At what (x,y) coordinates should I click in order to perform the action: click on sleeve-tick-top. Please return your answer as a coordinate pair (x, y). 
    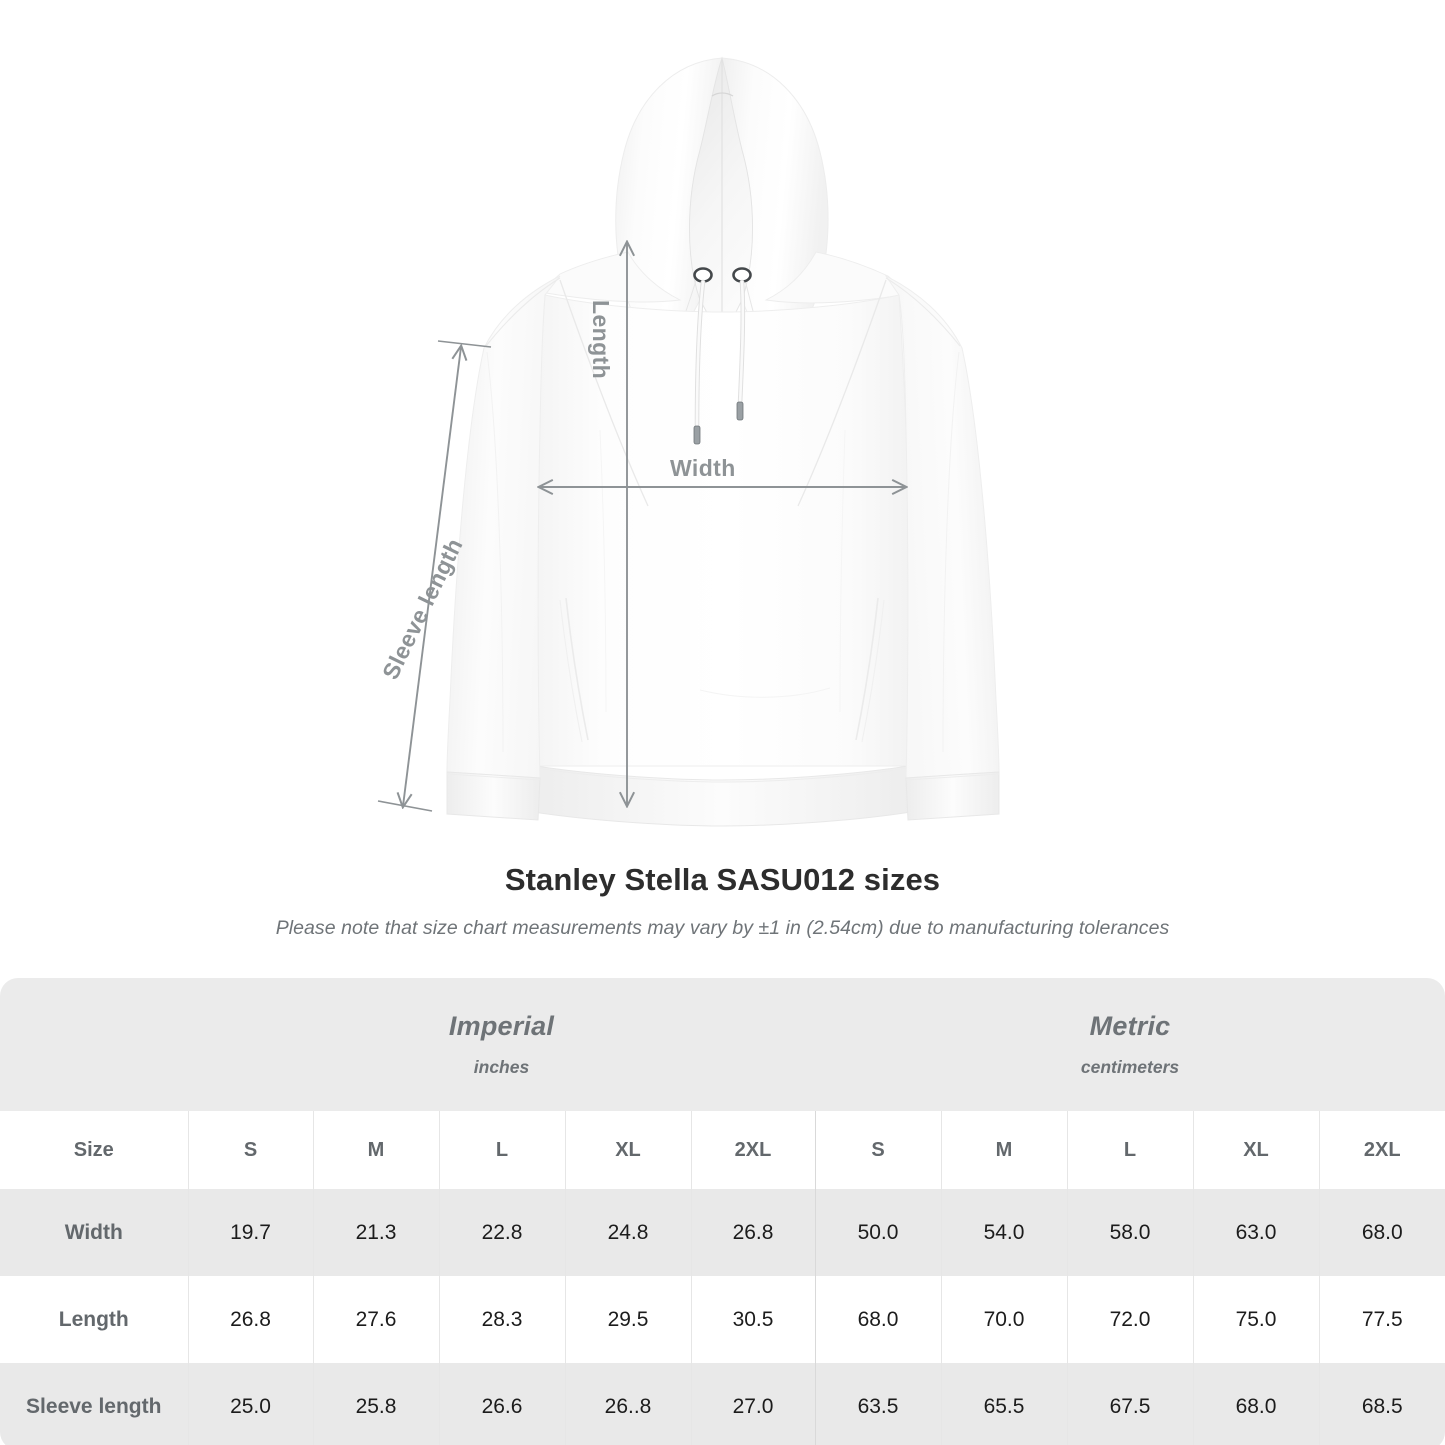
    Looking at the image, I should click on (464, 344).